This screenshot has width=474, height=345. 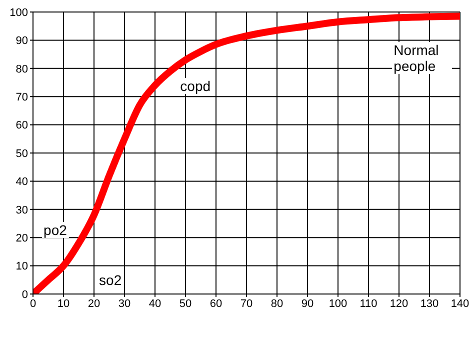 I want to click on x-tick-label: 20, so click(x=94, y=304).